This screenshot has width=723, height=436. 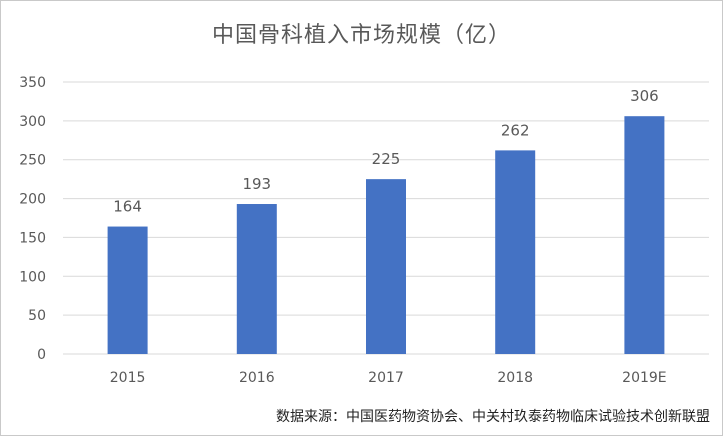 I want to click on y-tick-label: 100, so click(x=32, y=277).